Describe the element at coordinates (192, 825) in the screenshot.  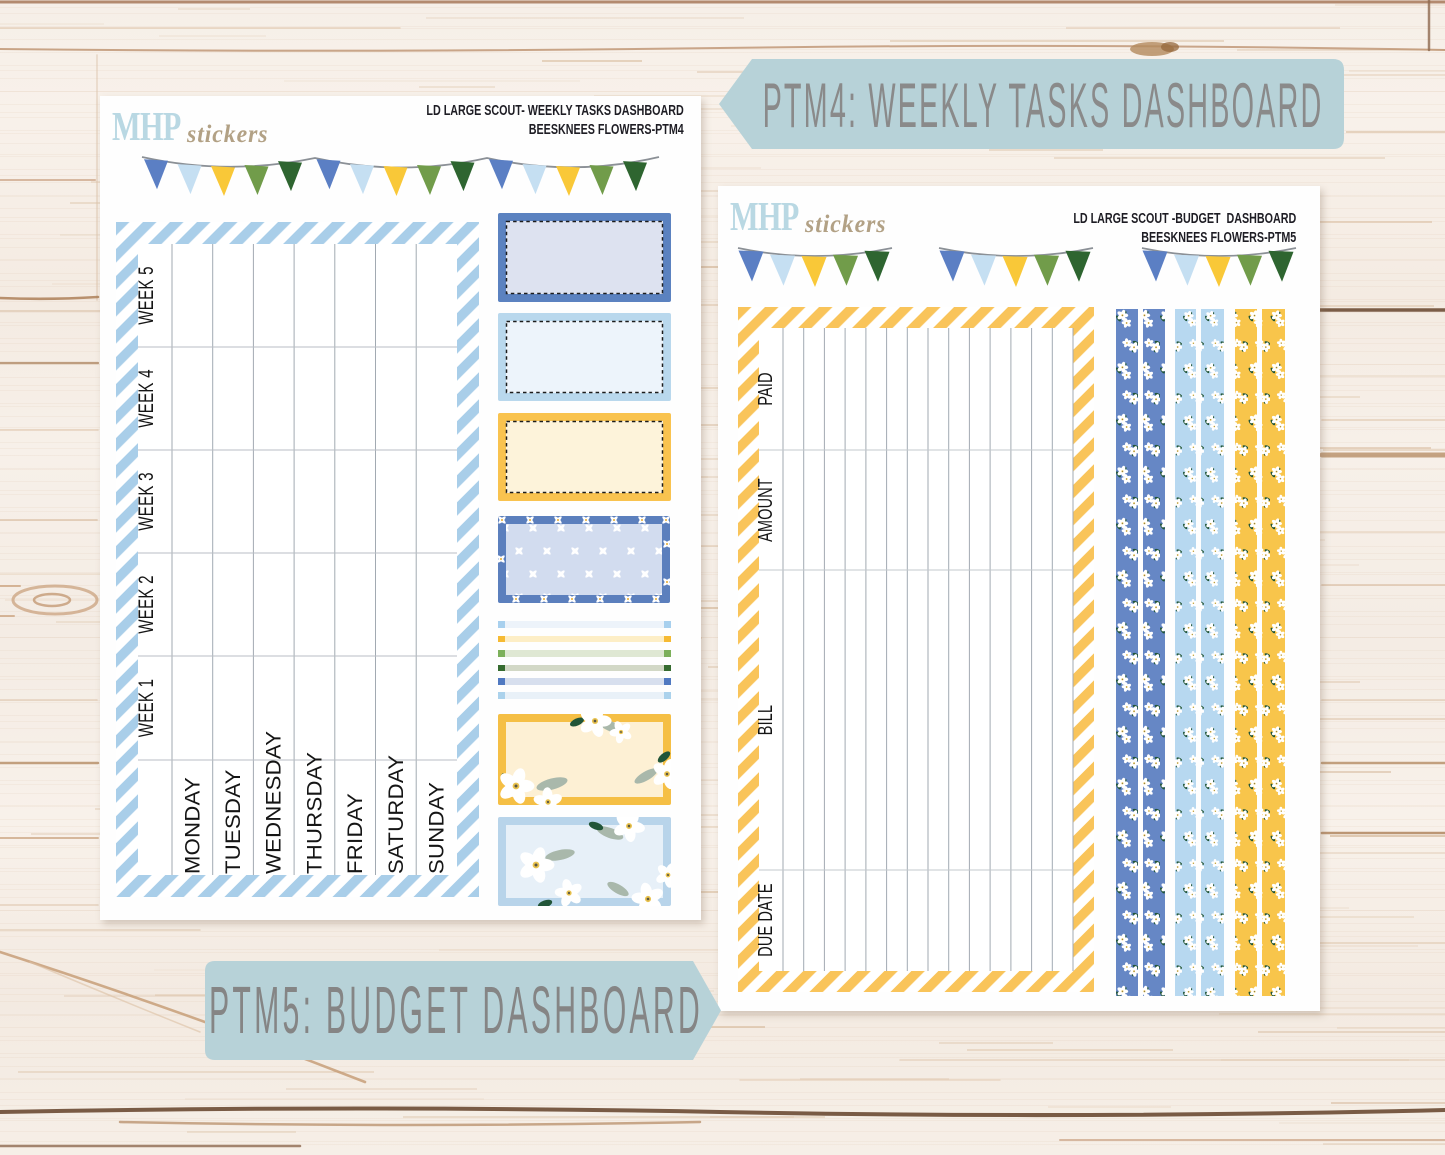
I see `svg-text: MONDAY` at that location.